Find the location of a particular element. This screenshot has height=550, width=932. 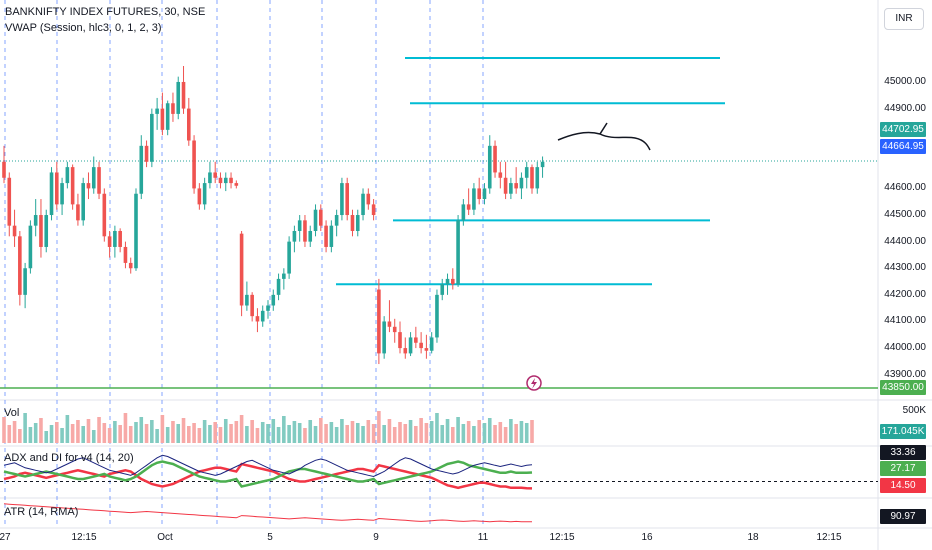

vwap-indicator-label: VWAP (Session, hlc3, 0, 1, 2, 3) is located at coordinates (83, 28).